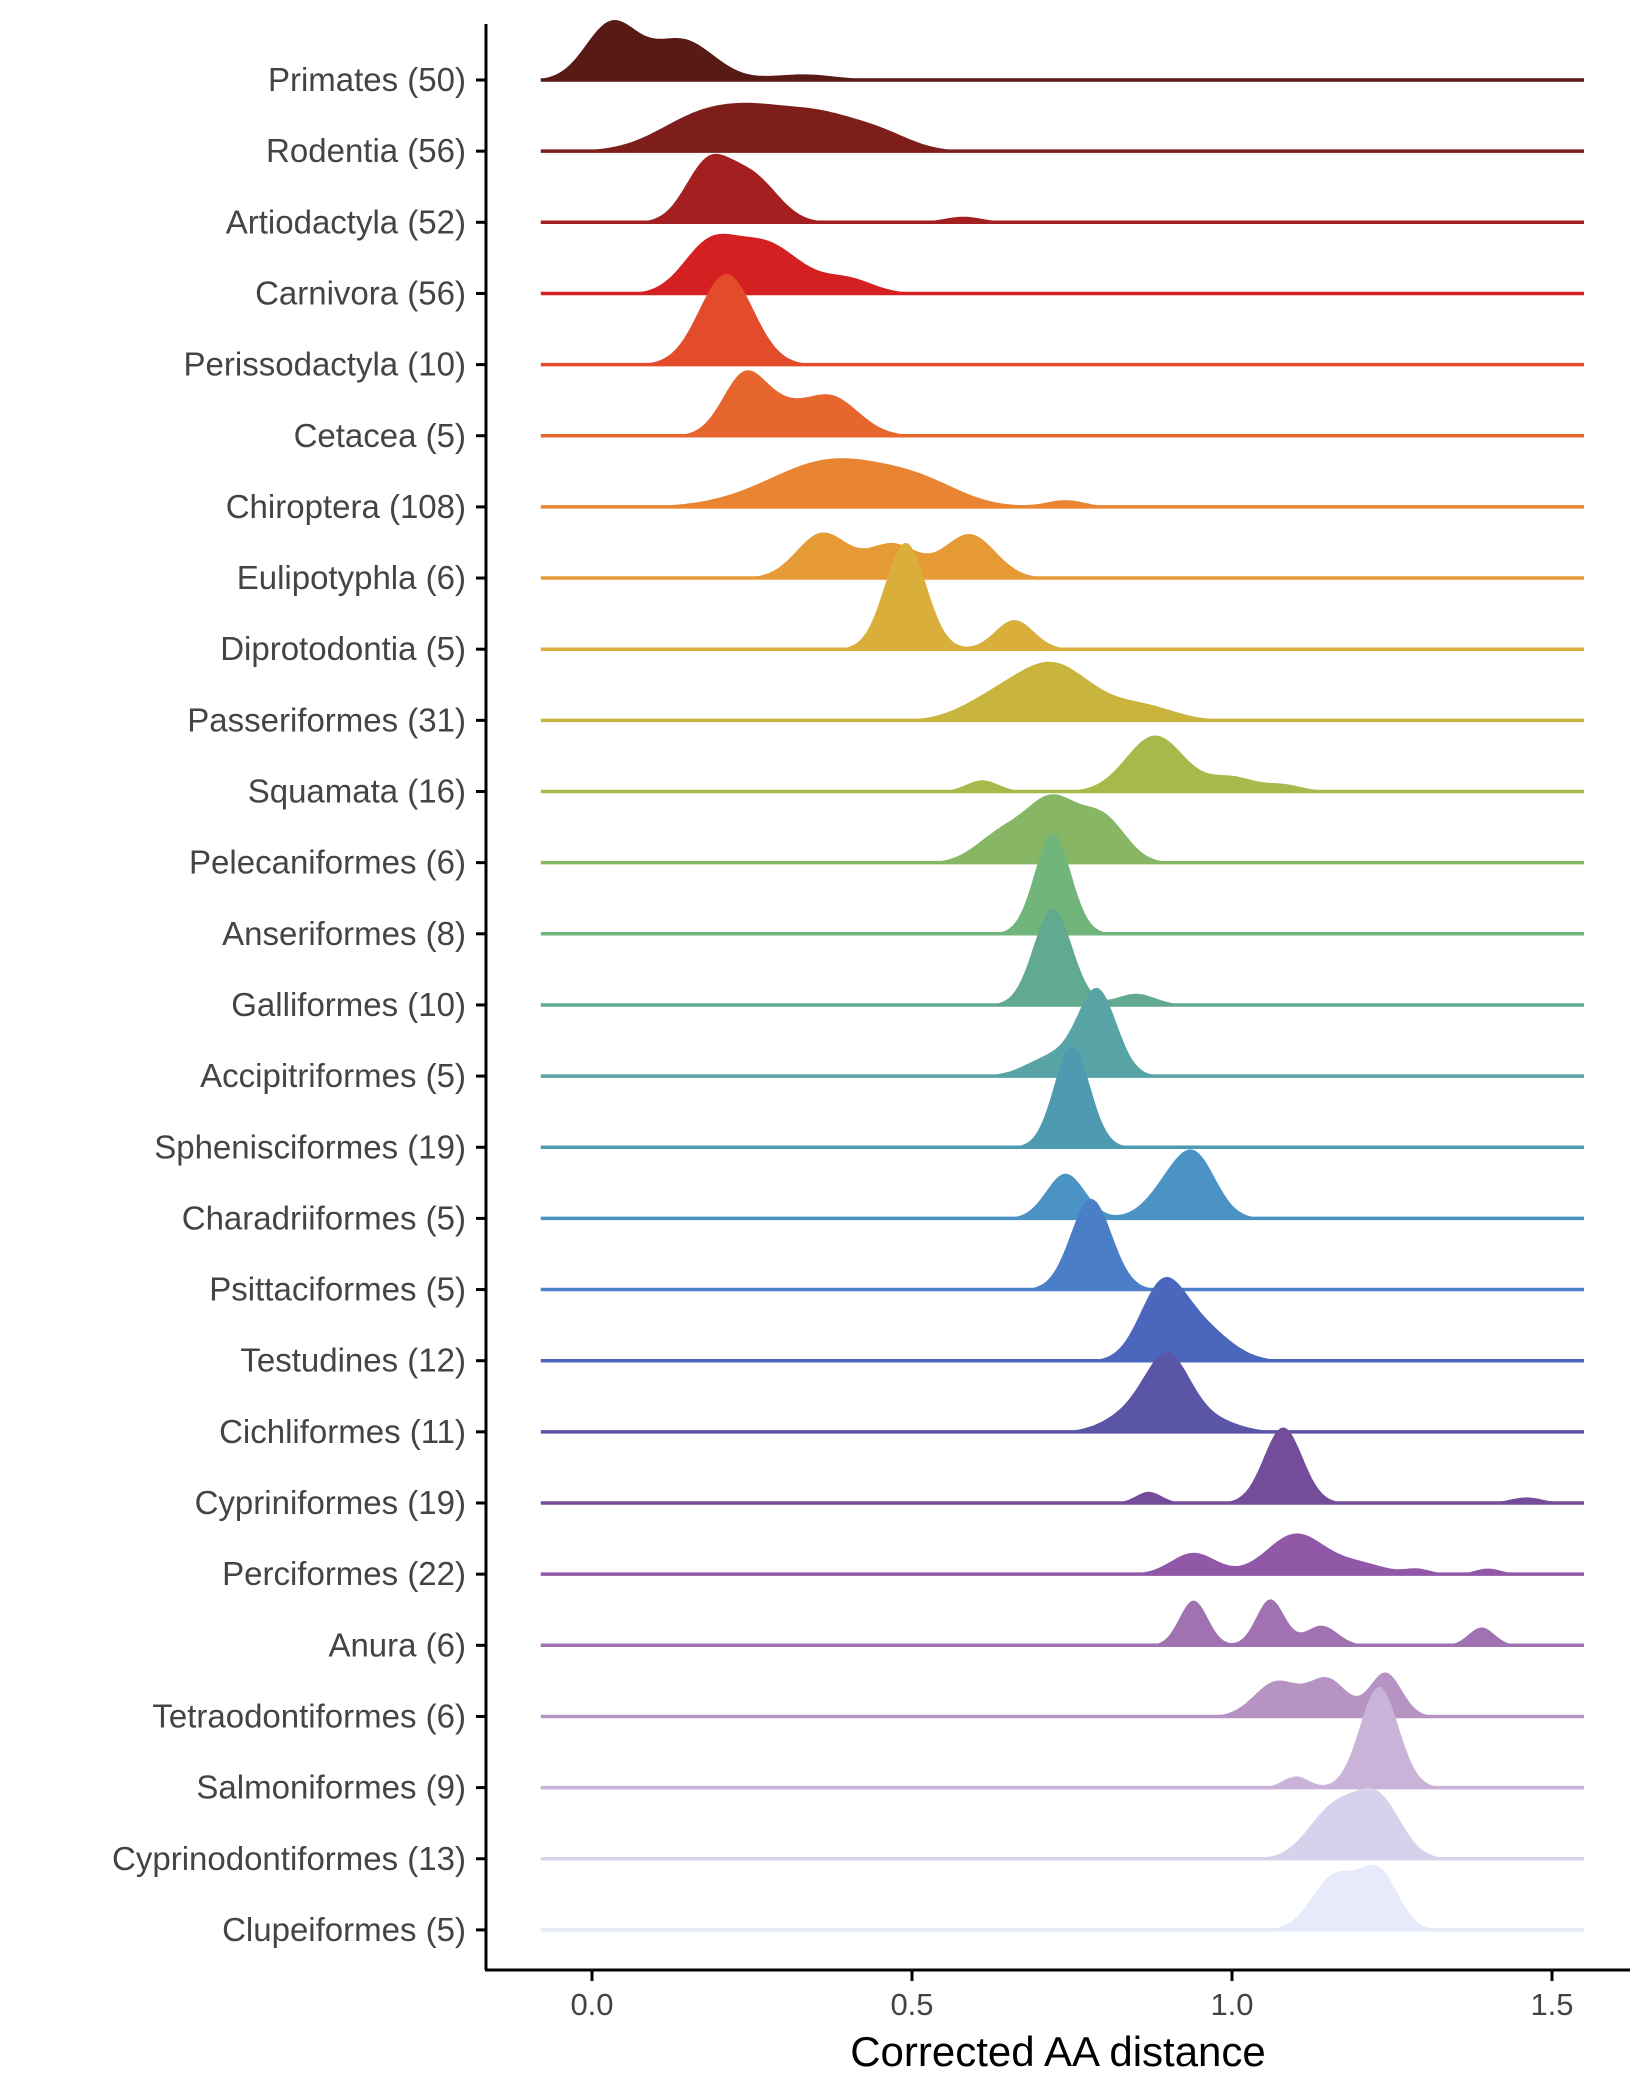  I want to click on category-label: Cichliformes (11), so click(342, 1431).